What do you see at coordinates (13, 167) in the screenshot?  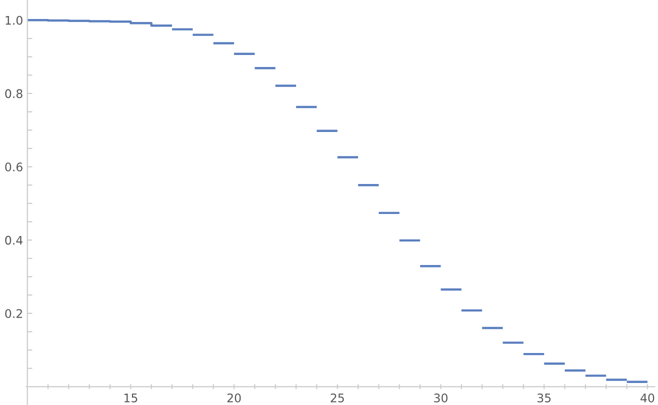 I see `y-tick-label: 0.6` at bounding box center [13, 167].